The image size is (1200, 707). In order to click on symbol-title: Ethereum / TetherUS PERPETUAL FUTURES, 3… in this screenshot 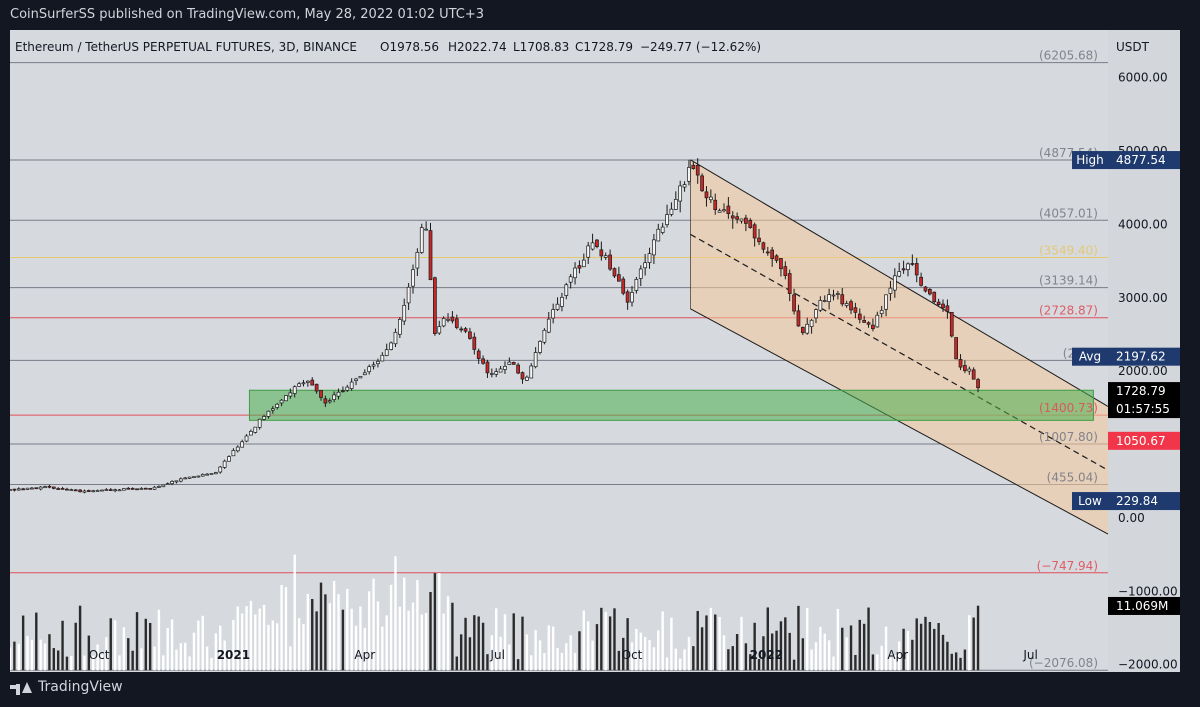, I will do `click(186, 47)`.